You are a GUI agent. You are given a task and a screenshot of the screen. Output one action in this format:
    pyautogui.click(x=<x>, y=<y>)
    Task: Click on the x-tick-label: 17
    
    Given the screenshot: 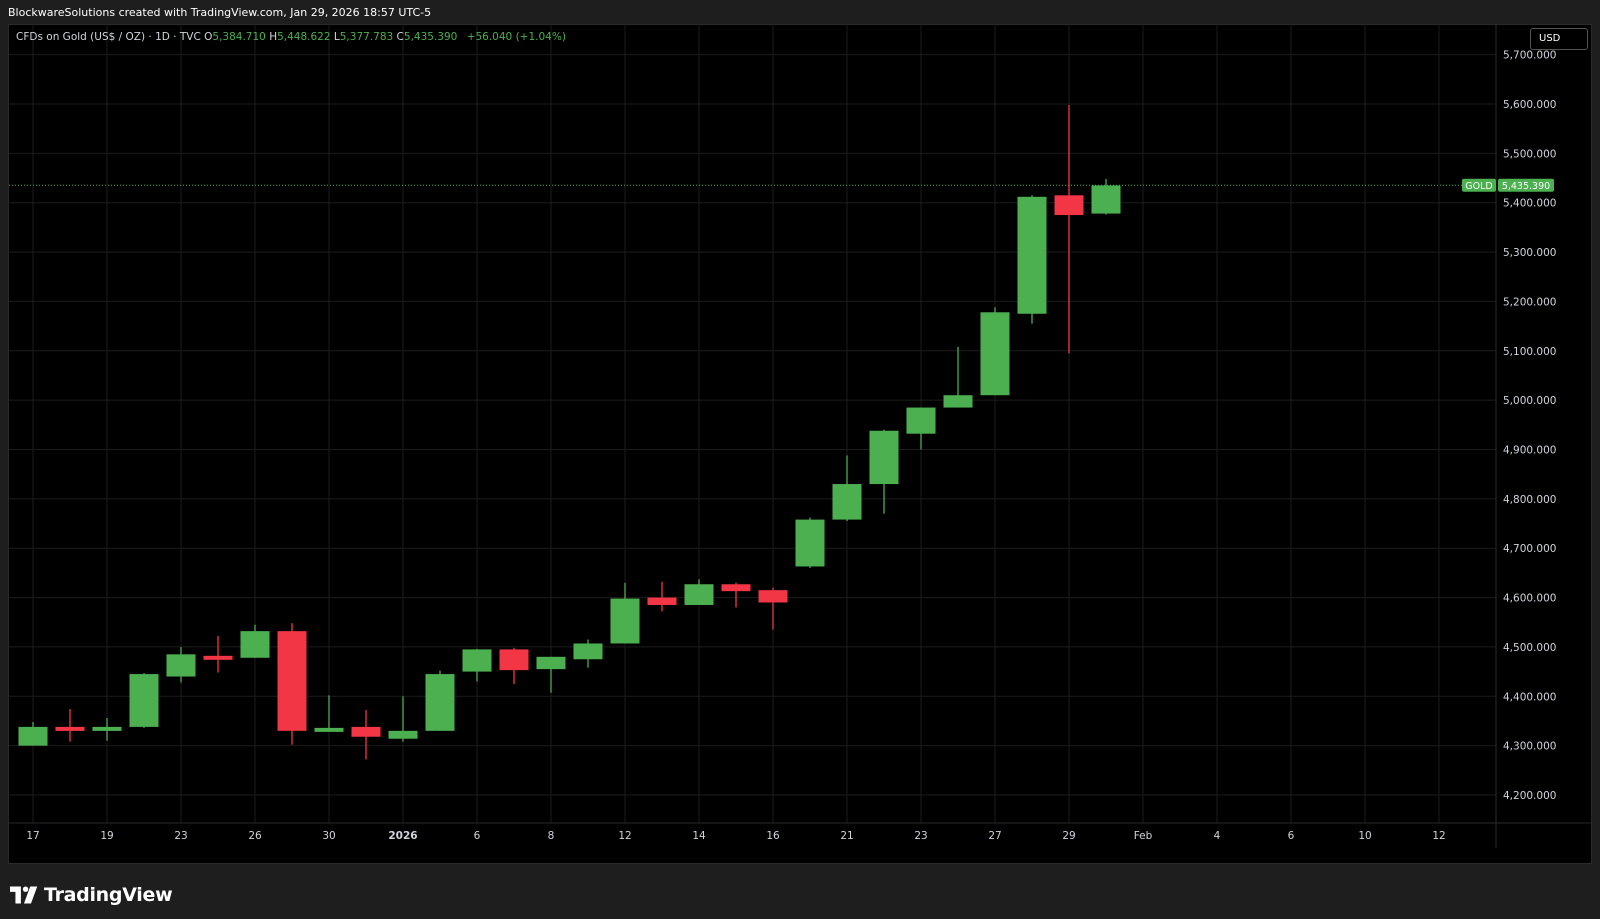 What is the action you would take?
    pyautogui.click(x=32, y=836)
    